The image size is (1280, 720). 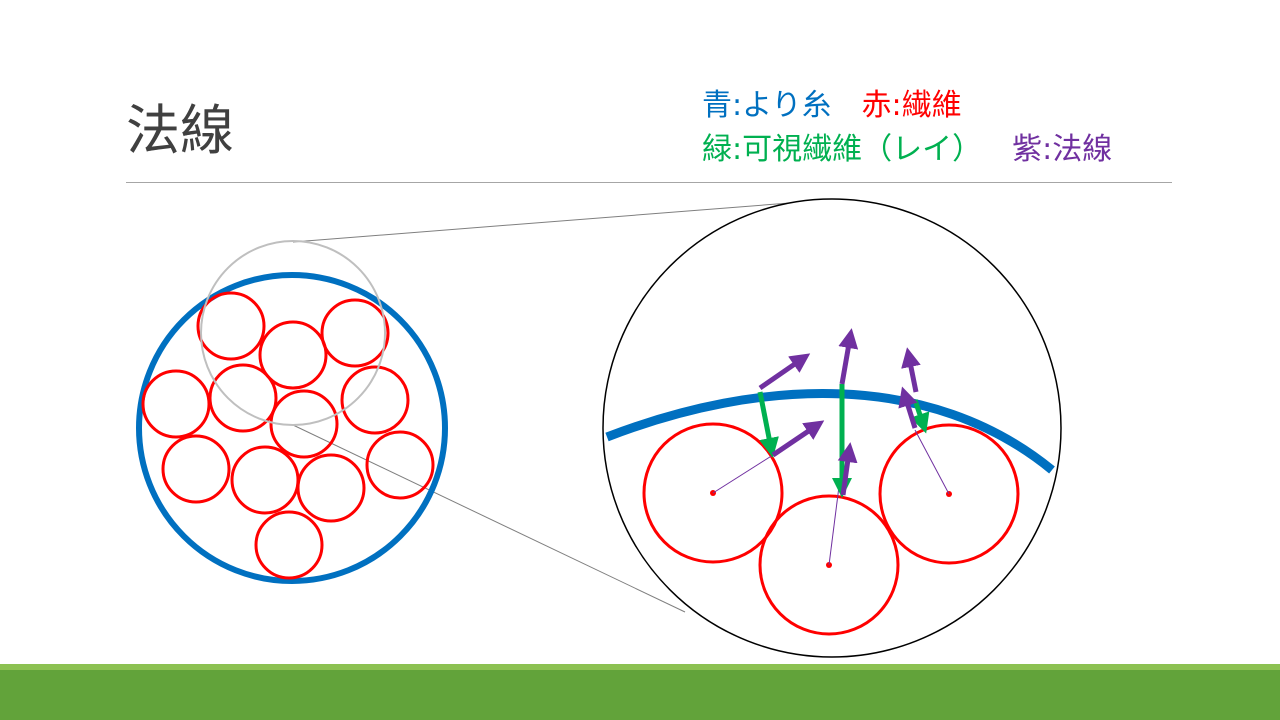 What do you see at coordinates (717, 149) in the screenshot?
I see `legend-key-green: 緑` at bounding box center [717, 149].